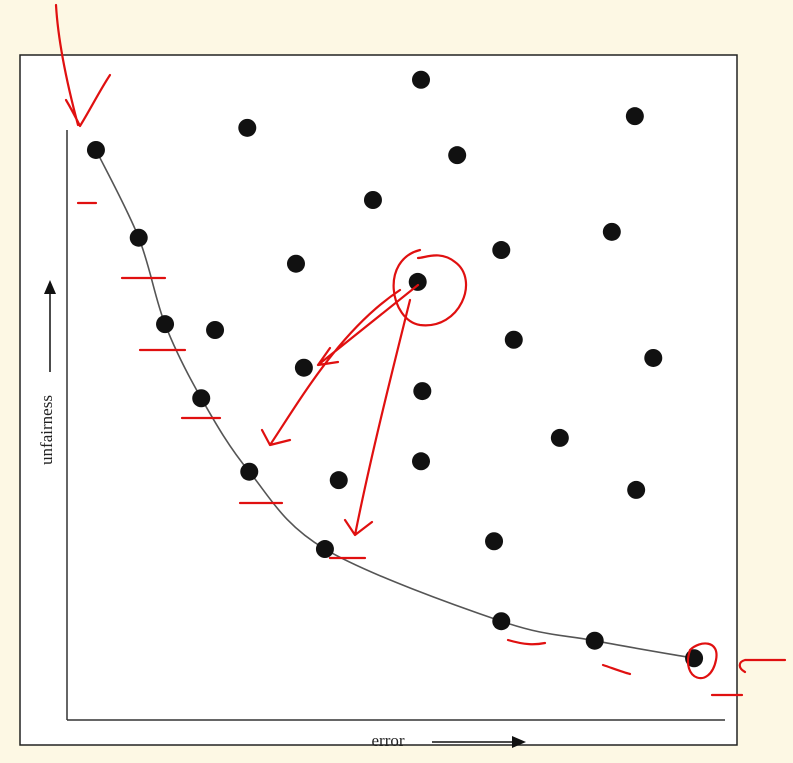  What do you see at coordinates (387, 740) in the screenshot?
I see `x-axis-label: error` at bounding box center [387, 740].